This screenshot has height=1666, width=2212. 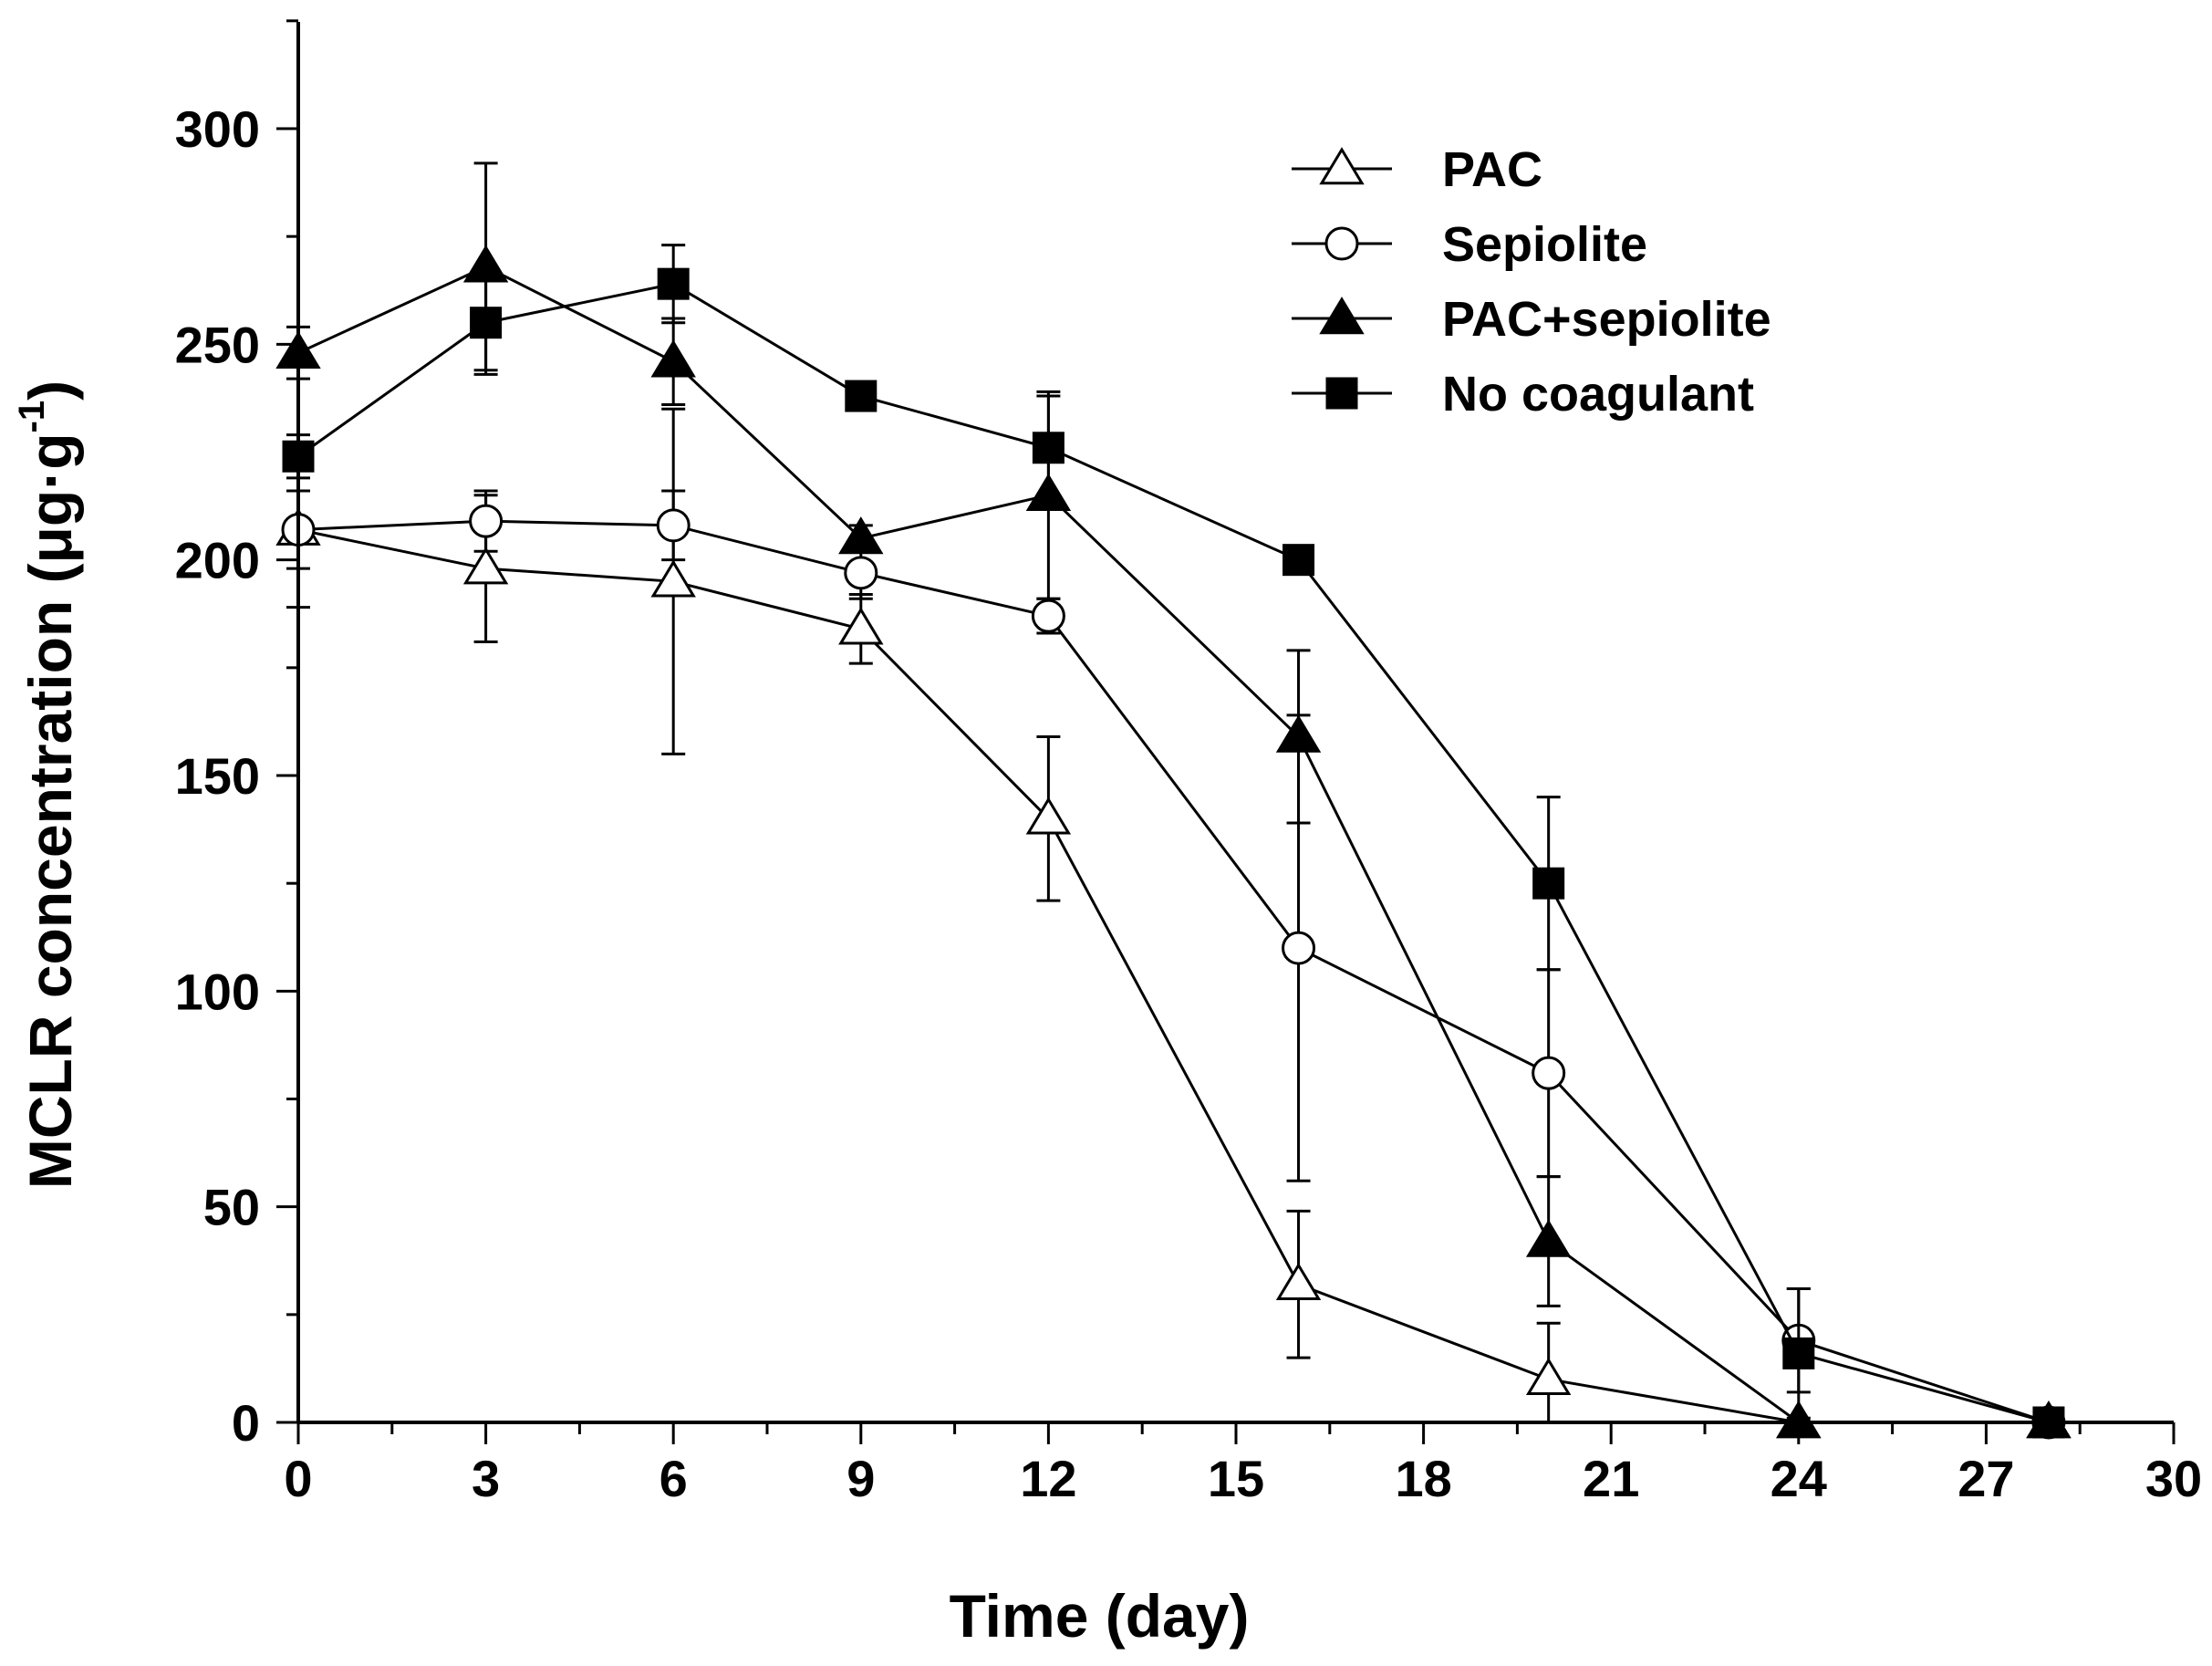 I want to click on x-tick-label: 18, so click(x=1423, y=1478).